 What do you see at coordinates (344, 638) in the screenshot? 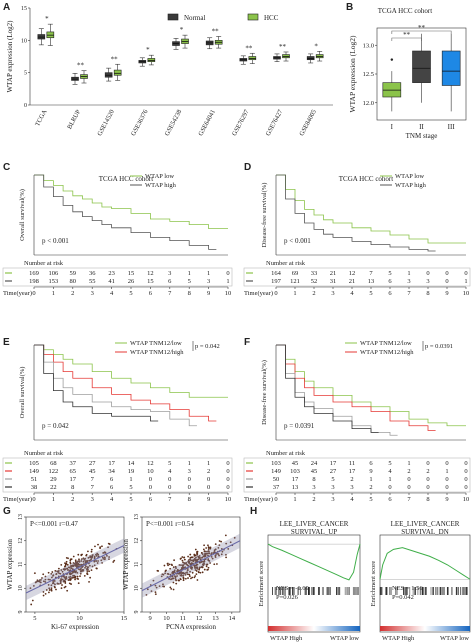
I see `gsea-x-label-low: WTAP low` at bounding box center [344, 638].